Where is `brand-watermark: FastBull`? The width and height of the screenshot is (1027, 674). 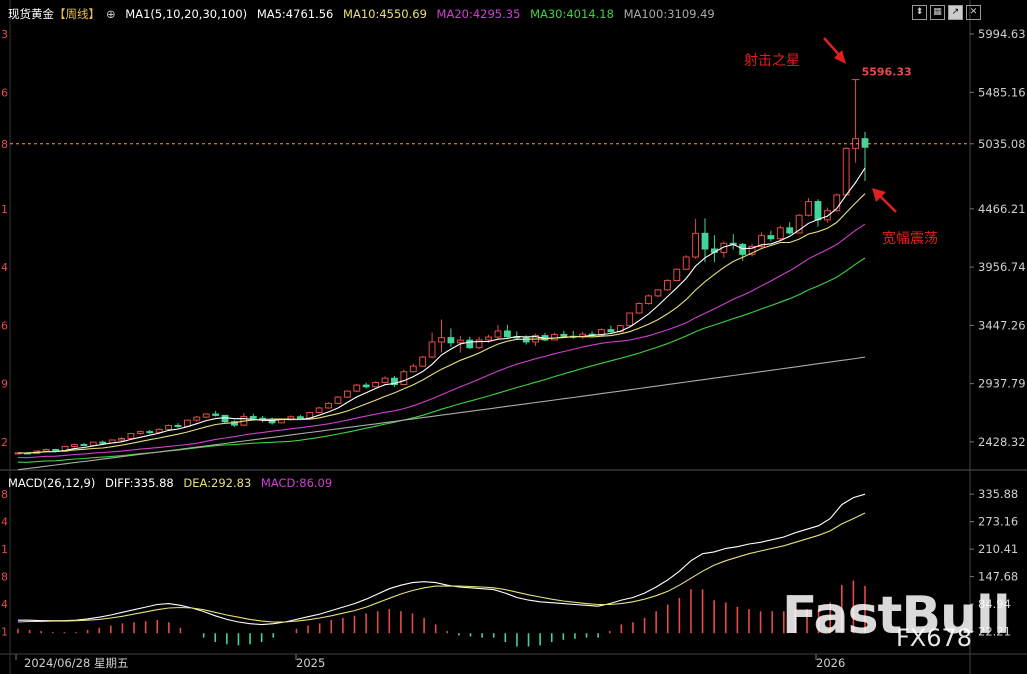
brand-watermark: FastBull is located at coordinates (896, 616).